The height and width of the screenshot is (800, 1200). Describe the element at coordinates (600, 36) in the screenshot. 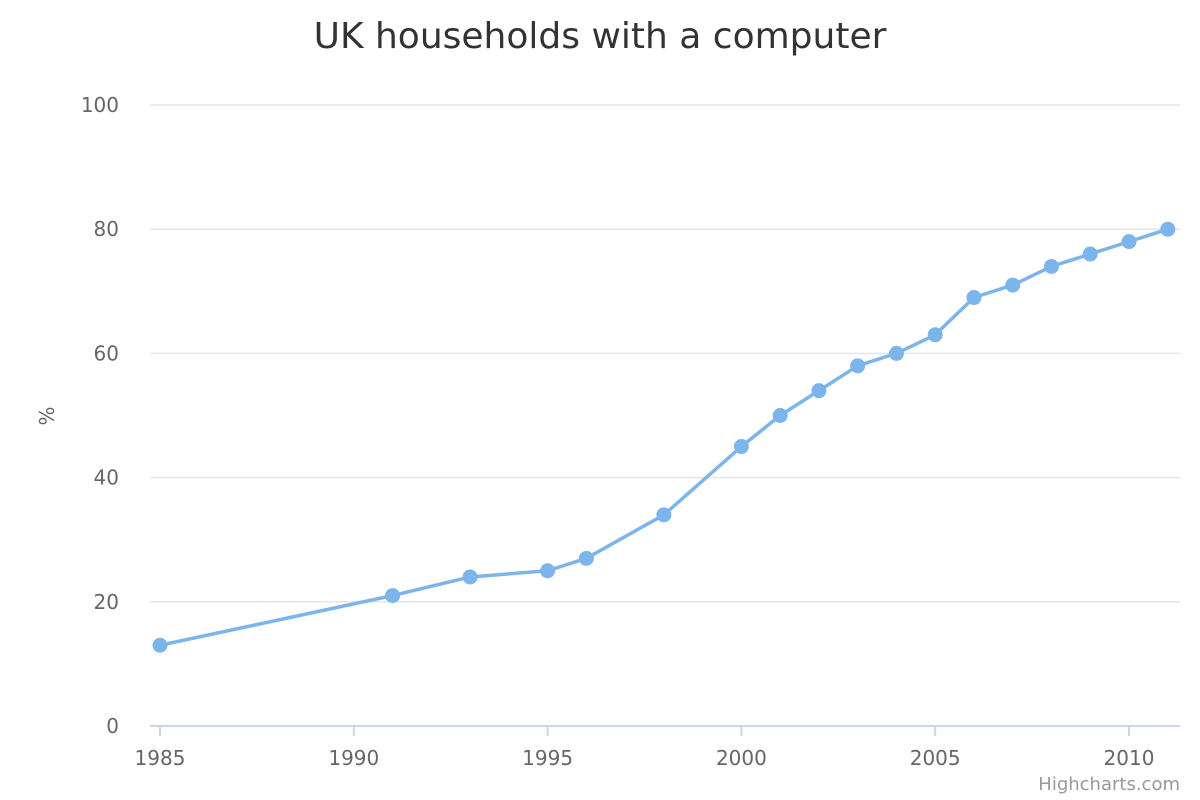

I see `chart-title: UK households with a computer` at that location.